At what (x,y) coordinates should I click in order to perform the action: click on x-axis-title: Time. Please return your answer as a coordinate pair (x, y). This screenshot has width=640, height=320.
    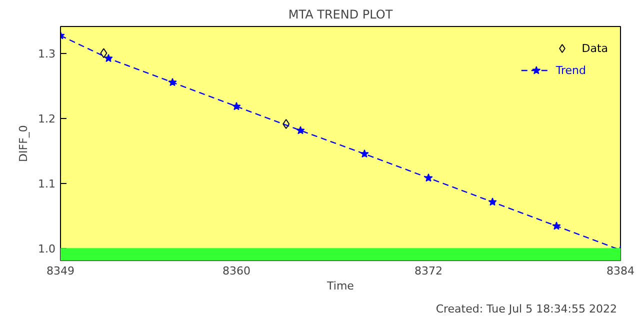
    Looking at the image, I should click on (340, 286).